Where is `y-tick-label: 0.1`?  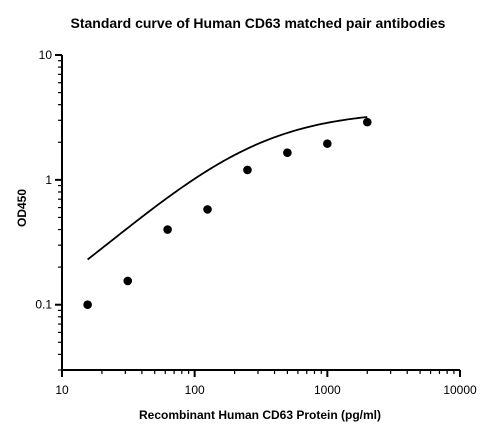
y-tick-label: 0.1 is located at coordinates (43, 305).